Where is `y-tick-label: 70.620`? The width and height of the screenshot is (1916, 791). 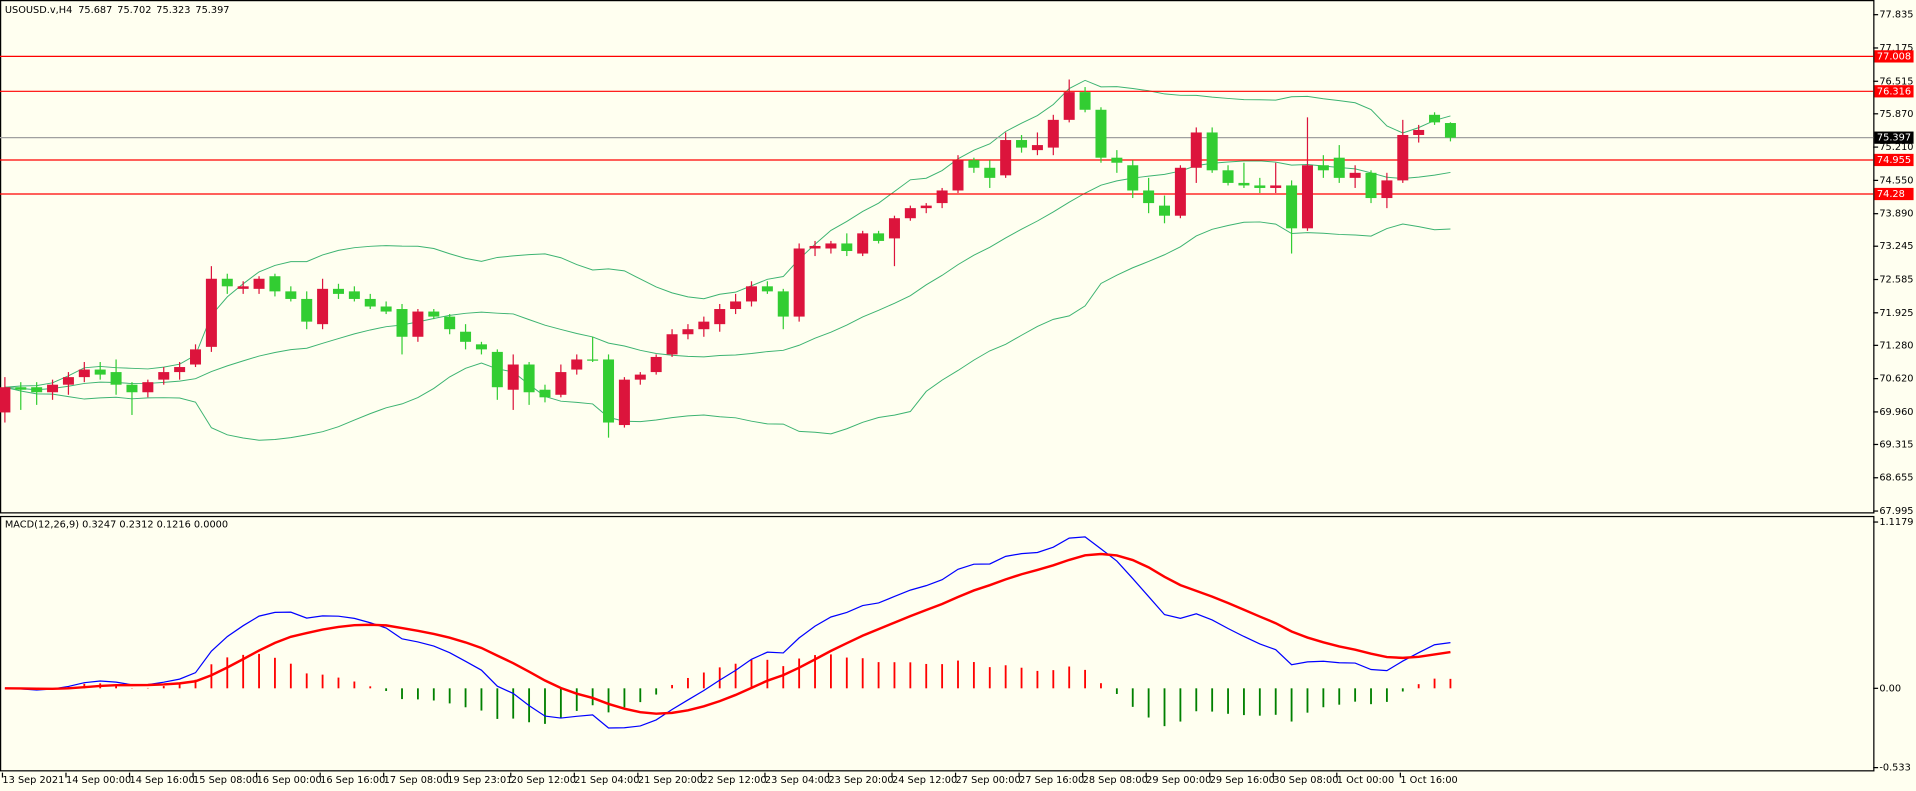
y-tick-label: 70.620 is located at coordinates (1896, 379).